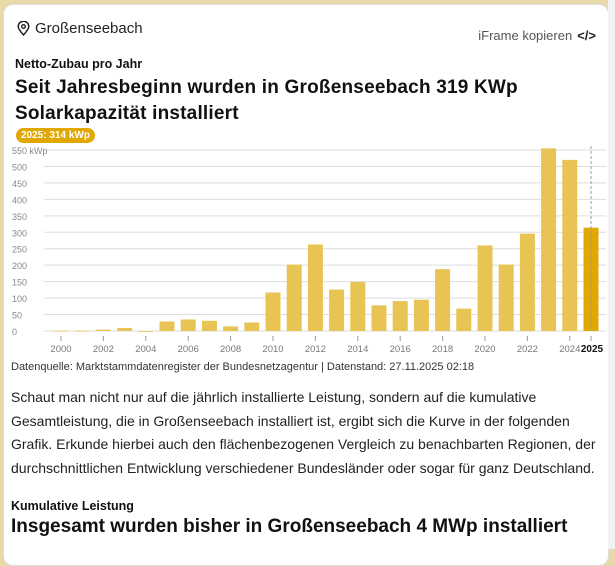  What do you see at coordinates (231, 328) in the screenshot?
I see `bar-2008` at bounding box center [231, 328].